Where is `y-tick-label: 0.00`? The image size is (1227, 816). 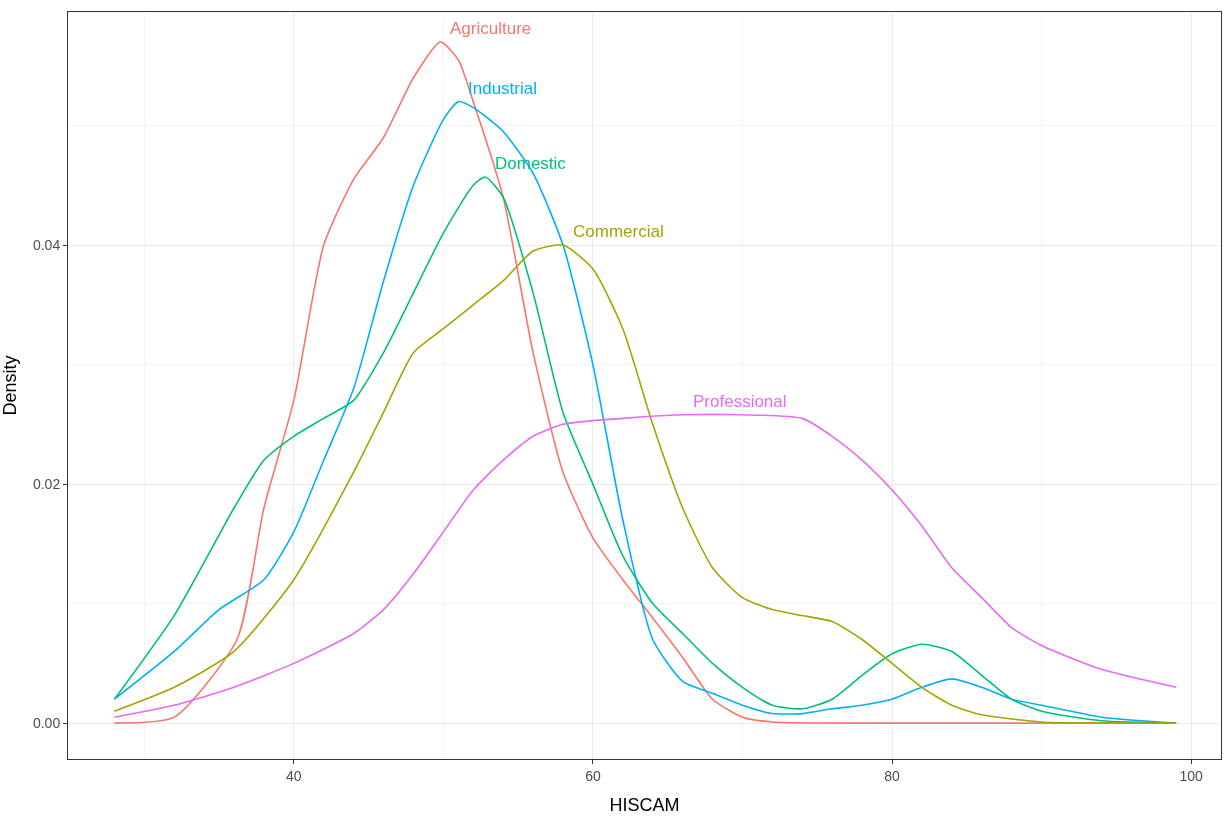
y-tick-label: 0.00 is located at coordinates (46, 723).